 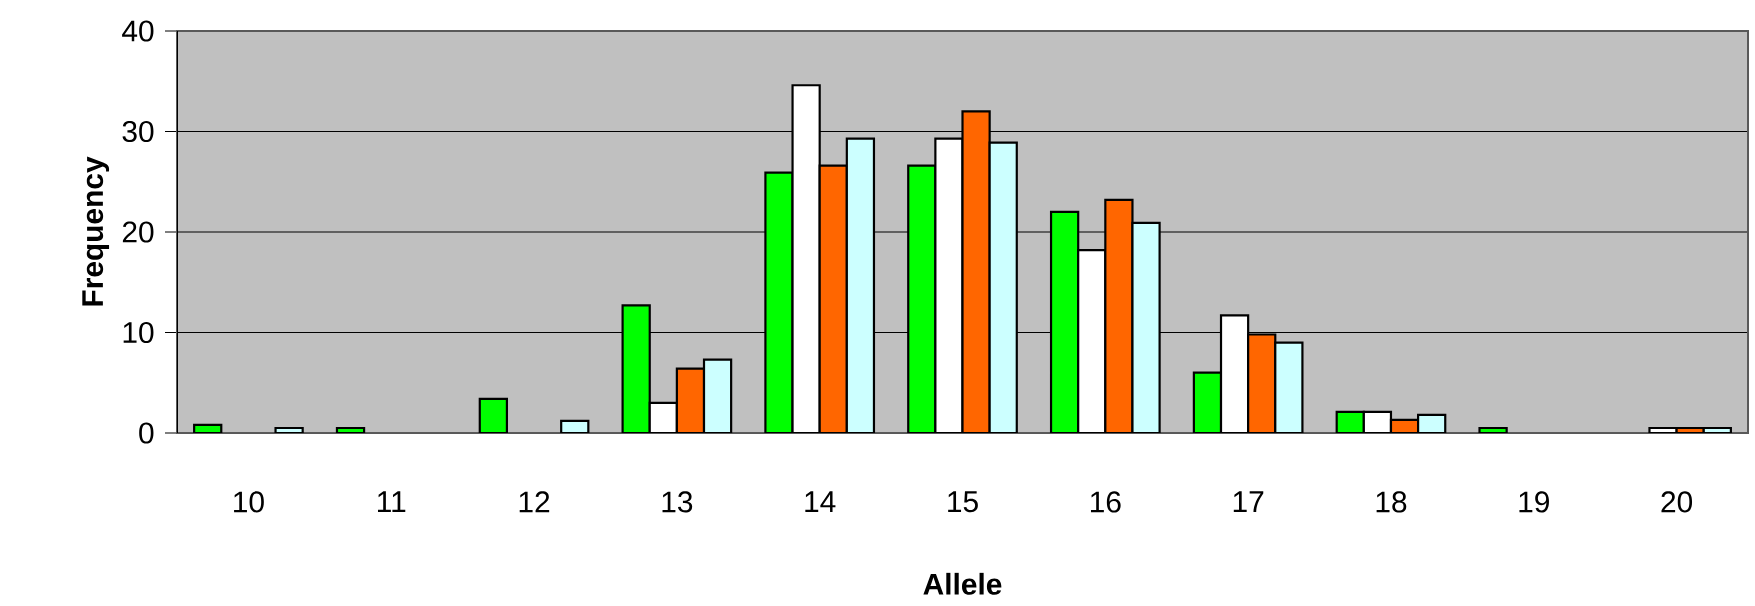 I want to click on x-tick-label: 15, so click(x=963, y=502).